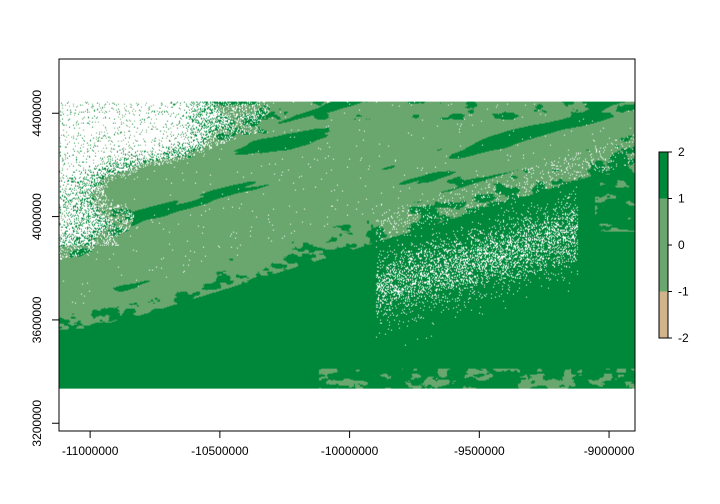 This screenshot has width=720, height=504. I want to click on y-tick-label: 4400000, so click(37, 113).